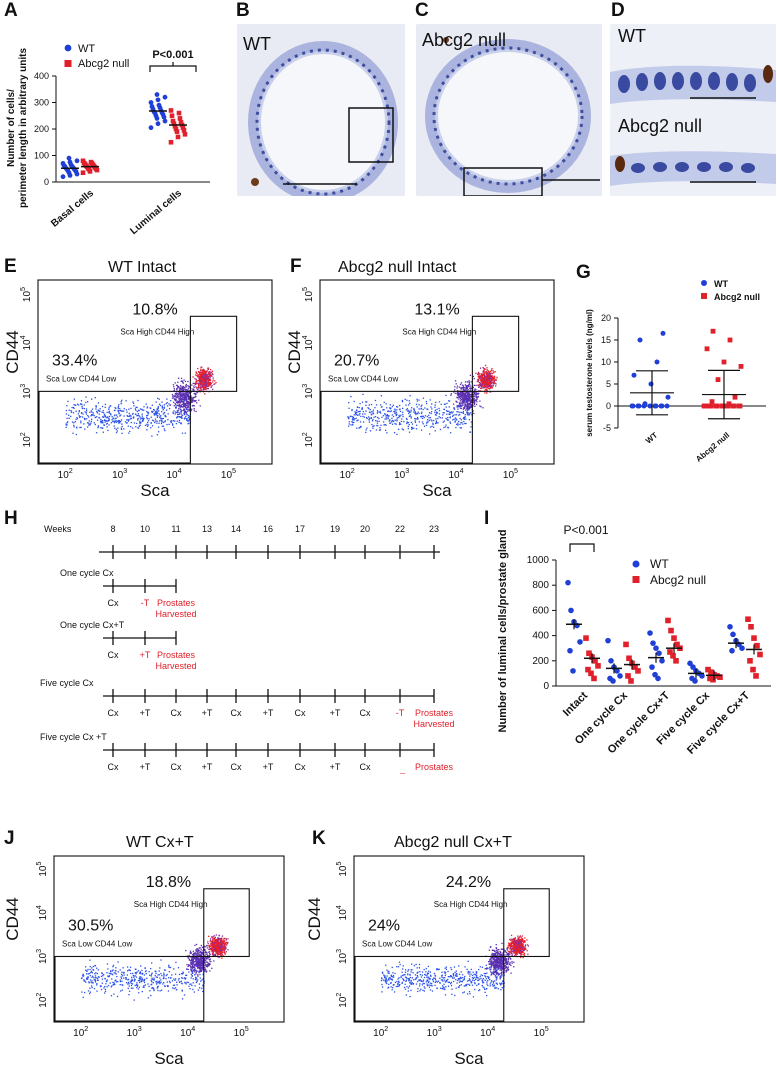 Image resolution: width=777 pixels, height=1070 pixels. I want to click on week-number: 22, so click(400, 529).